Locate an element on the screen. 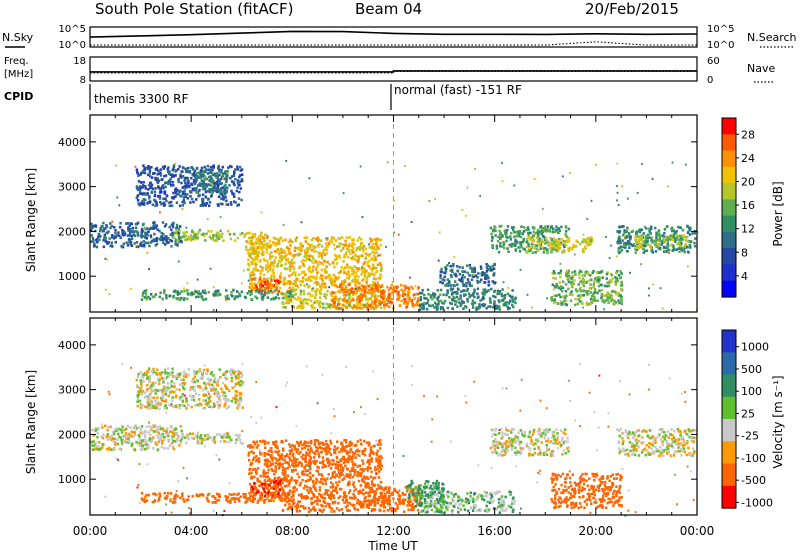 This screenshot has height=554, width=800. noise-left-tick-bottom: 10^0 is located at coordinates (72, 45).